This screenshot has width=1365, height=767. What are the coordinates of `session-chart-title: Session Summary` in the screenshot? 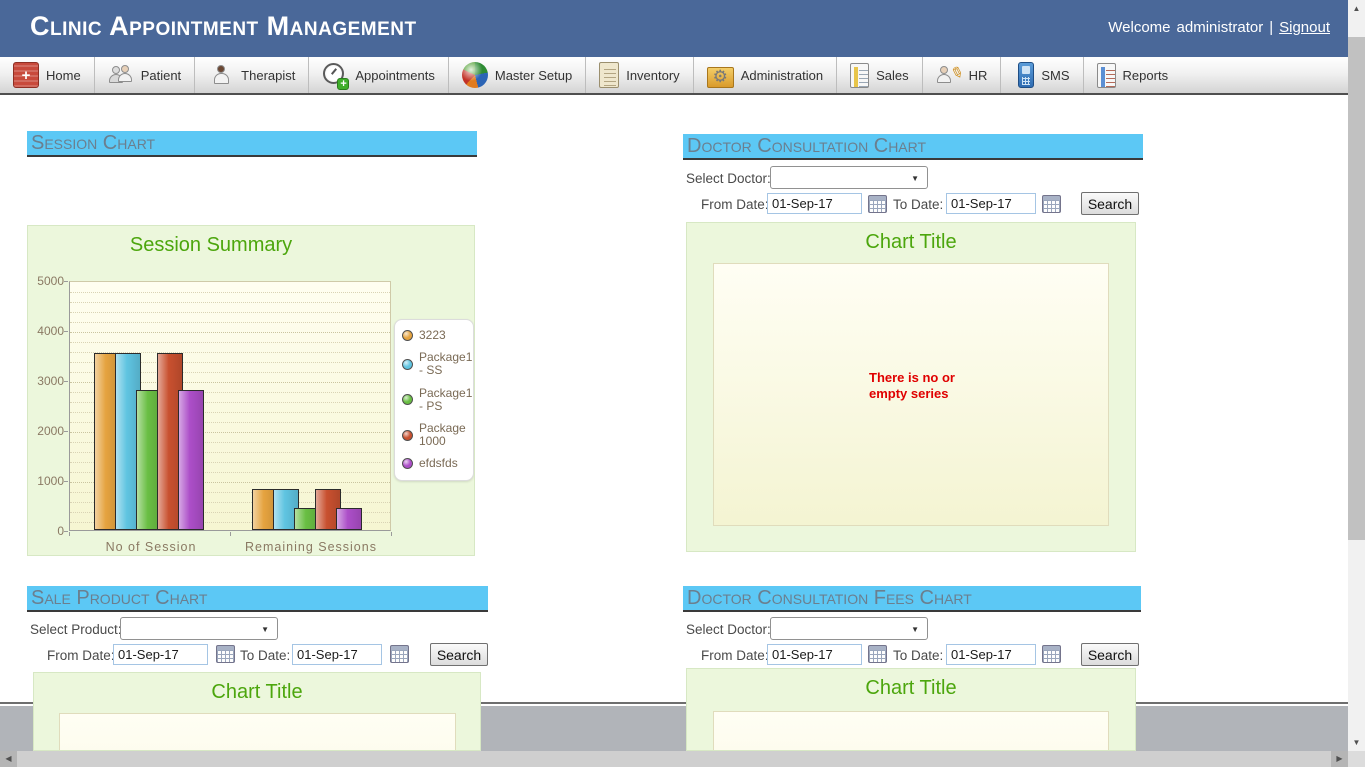 It's located at (211, 245).